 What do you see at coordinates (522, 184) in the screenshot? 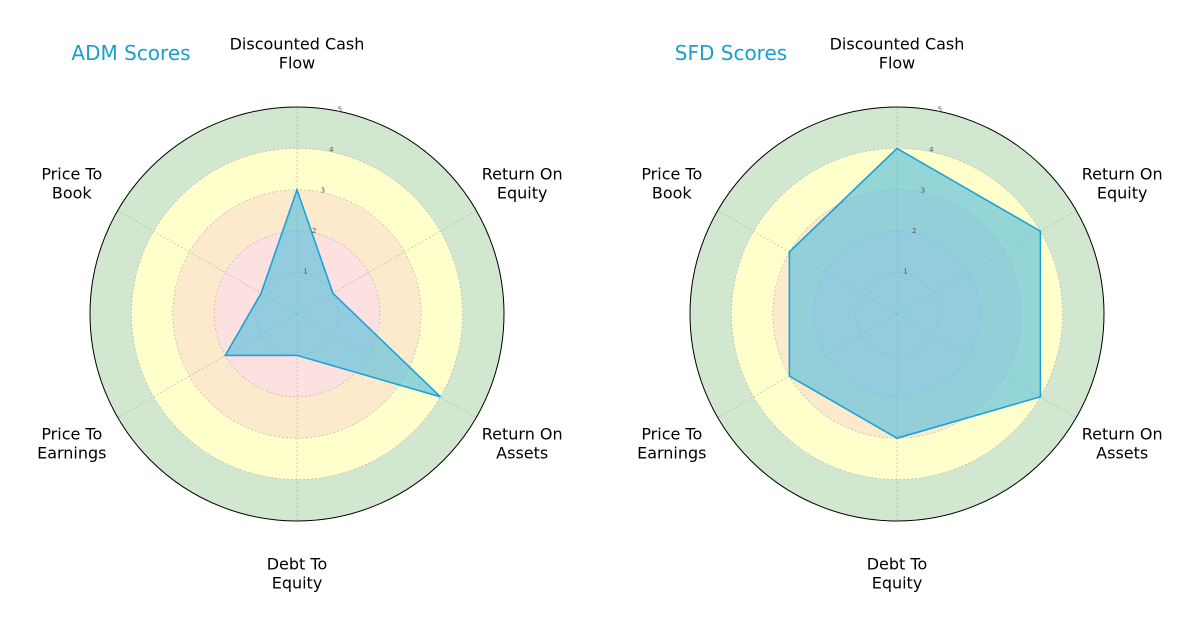
I see `adm-axis-label: Return On Equity` at bounding box center [522, 184].